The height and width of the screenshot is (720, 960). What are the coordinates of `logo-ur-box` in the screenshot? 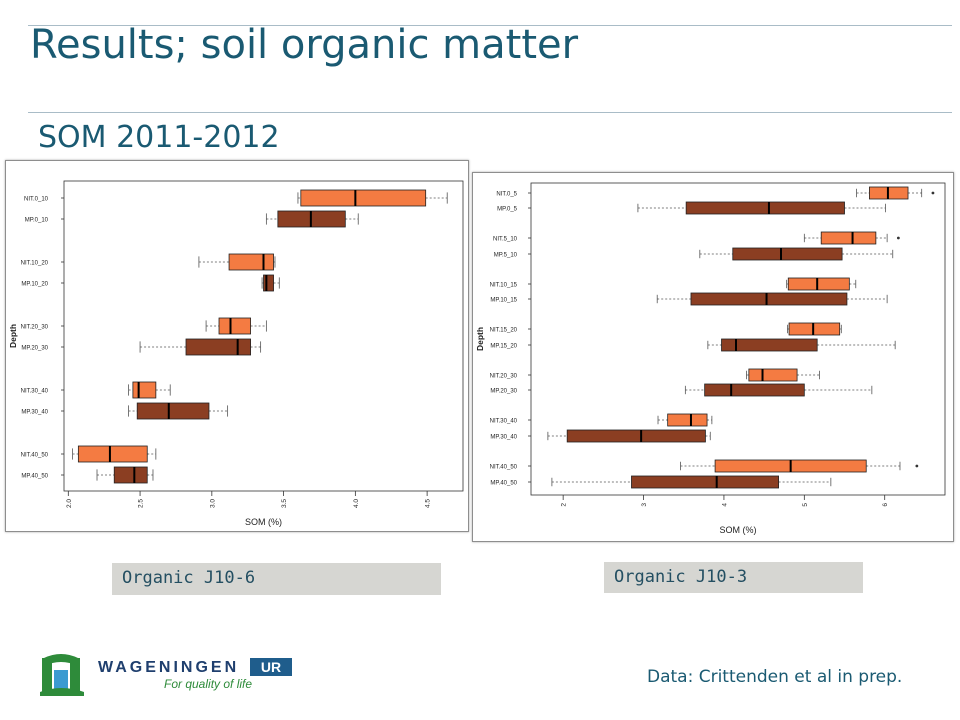 It's located at (271, 667).